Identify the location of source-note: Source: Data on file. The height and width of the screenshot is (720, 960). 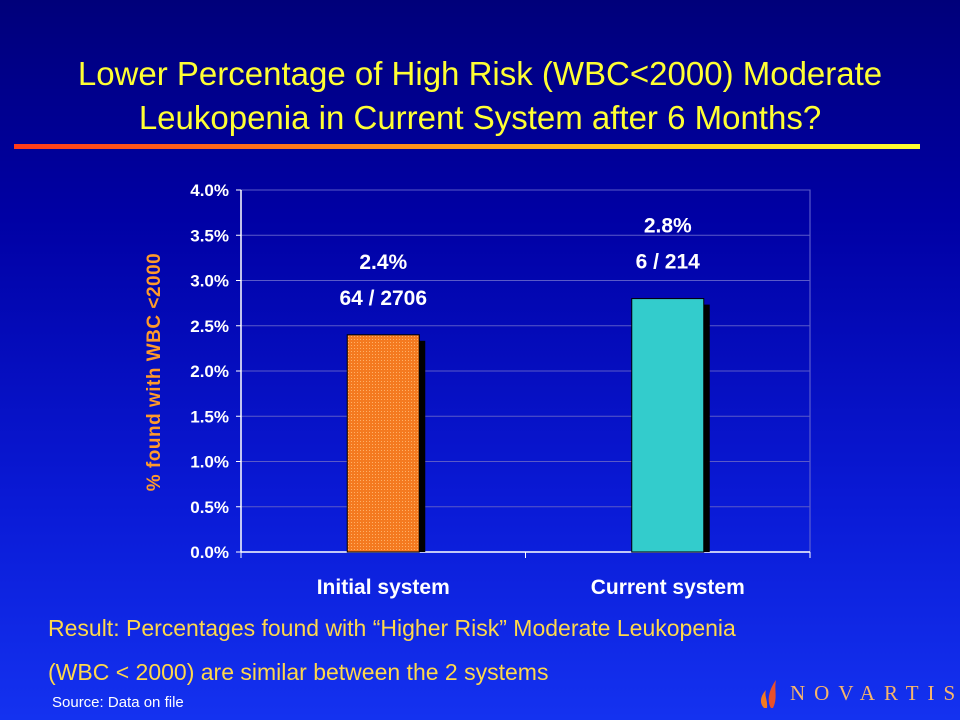
(118, 702).